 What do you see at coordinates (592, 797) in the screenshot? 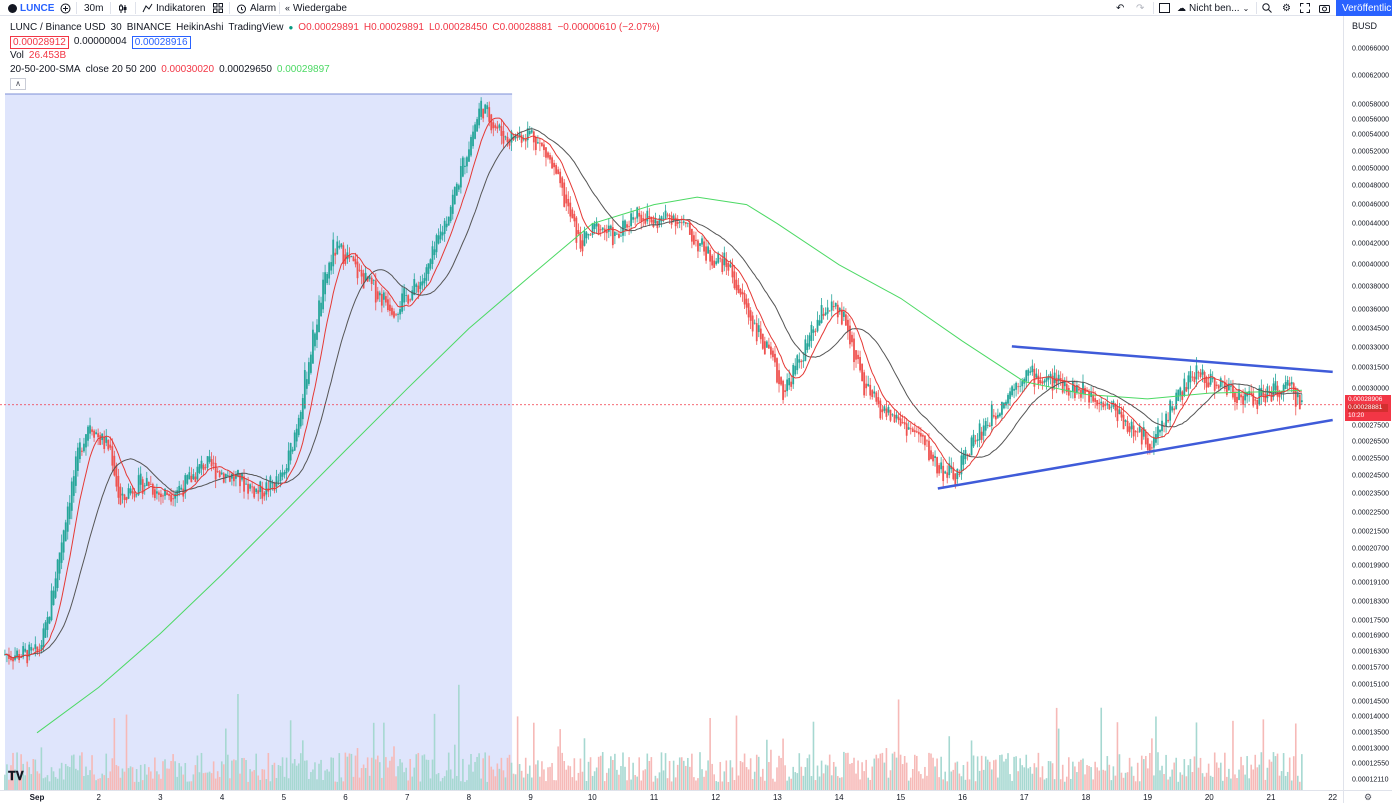
I see `time-tick-label: 10` at bounding box center [592, 797].